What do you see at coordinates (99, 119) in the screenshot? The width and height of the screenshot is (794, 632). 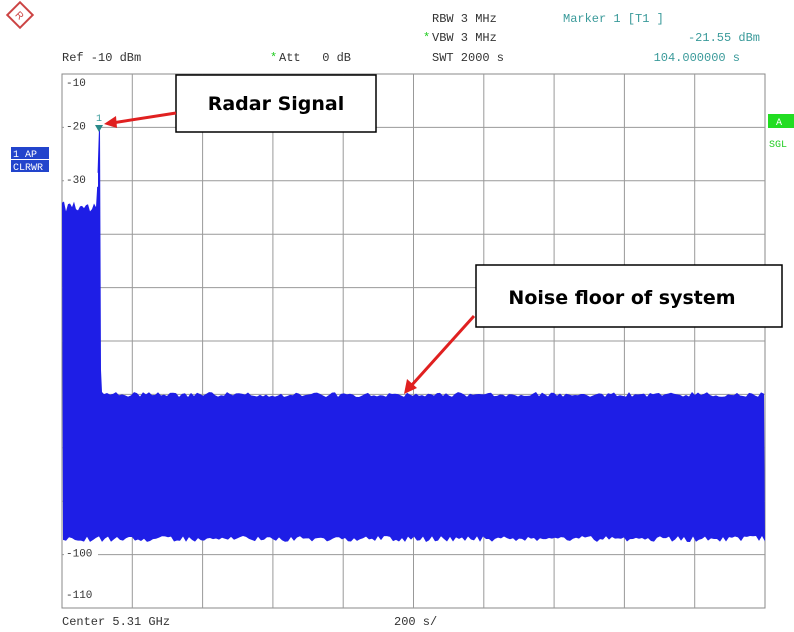 I see `marker-number: 1` at bounding box center [99, 119].